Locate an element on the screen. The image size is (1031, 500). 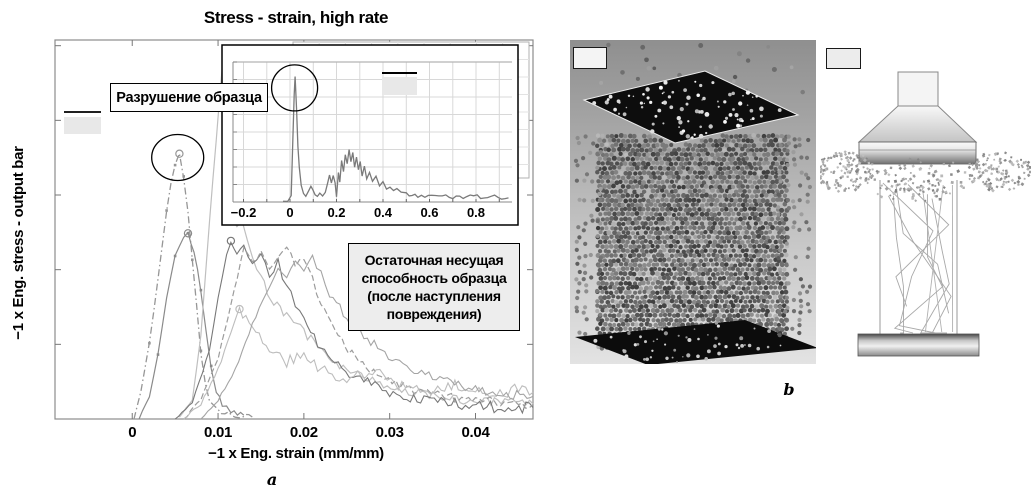
top-plate is located at coordinates (691, 107).